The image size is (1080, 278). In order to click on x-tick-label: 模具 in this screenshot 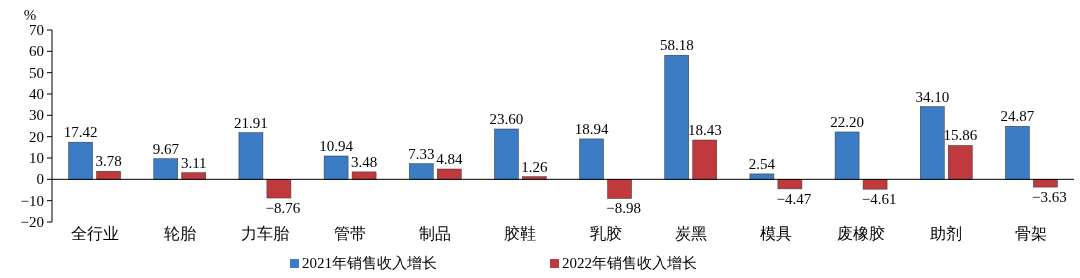, I will do `click(775, 233)`.